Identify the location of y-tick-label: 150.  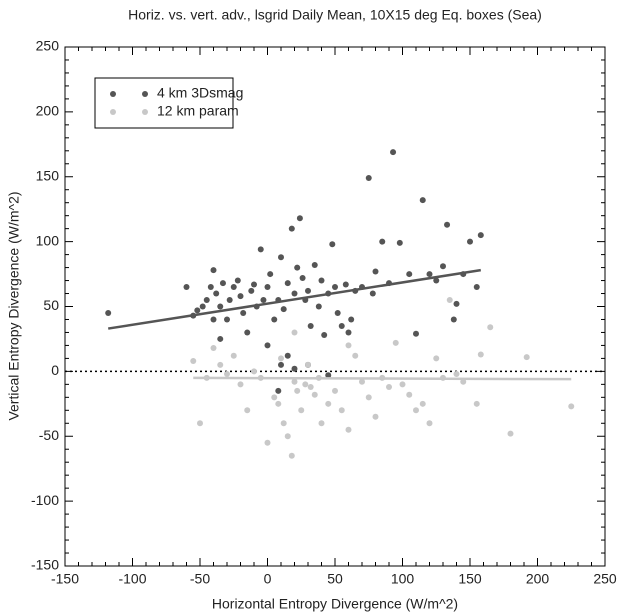
(48, 175).